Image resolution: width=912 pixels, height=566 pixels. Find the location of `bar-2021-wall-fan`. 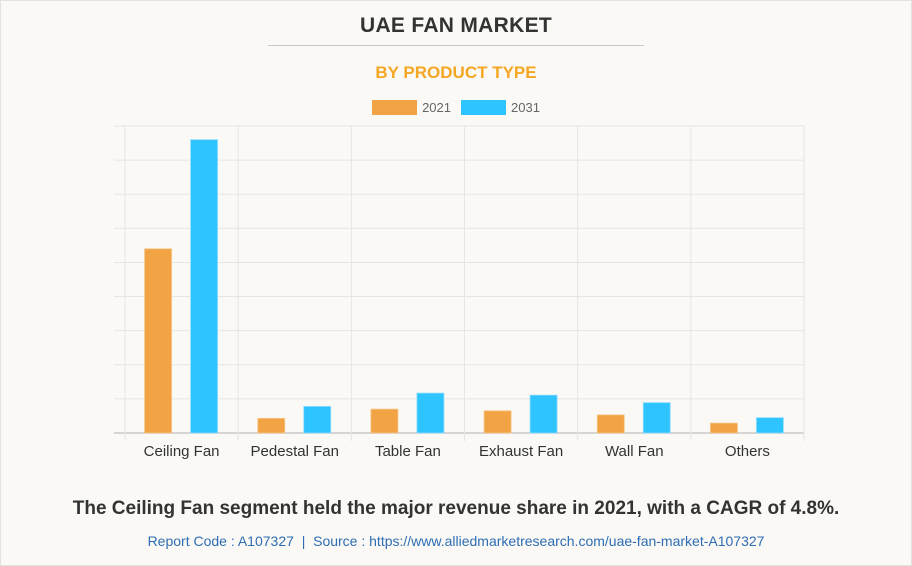

bar-2021-wall-fan is located at coordinates (610, 424).